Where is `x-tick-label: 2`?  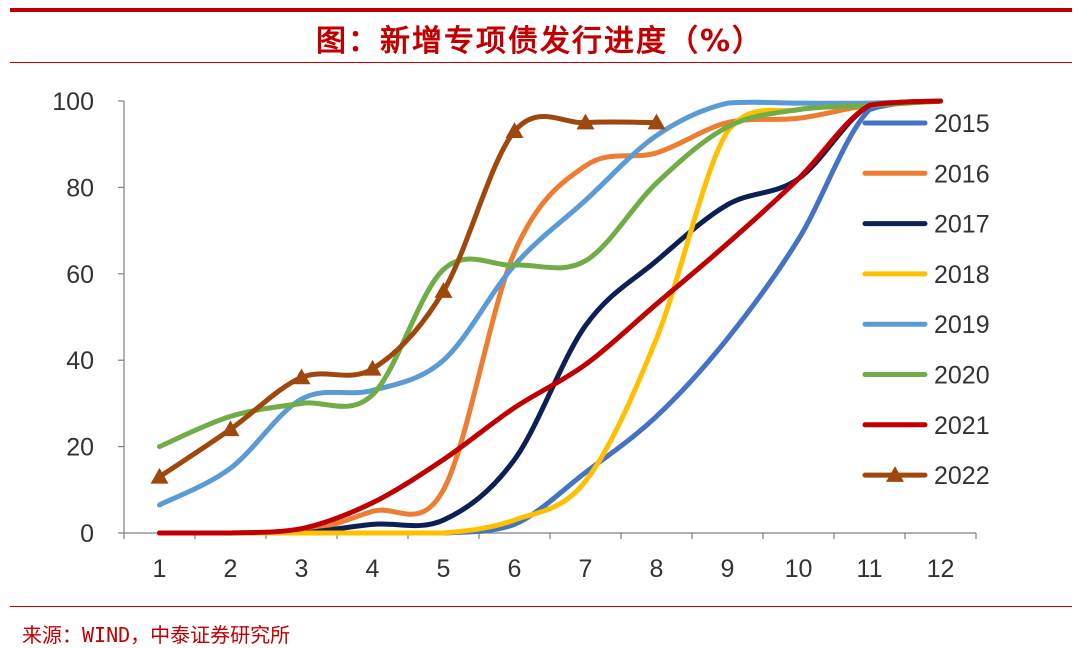 x-tick-label: 2 is located at coordinates (231, 569).